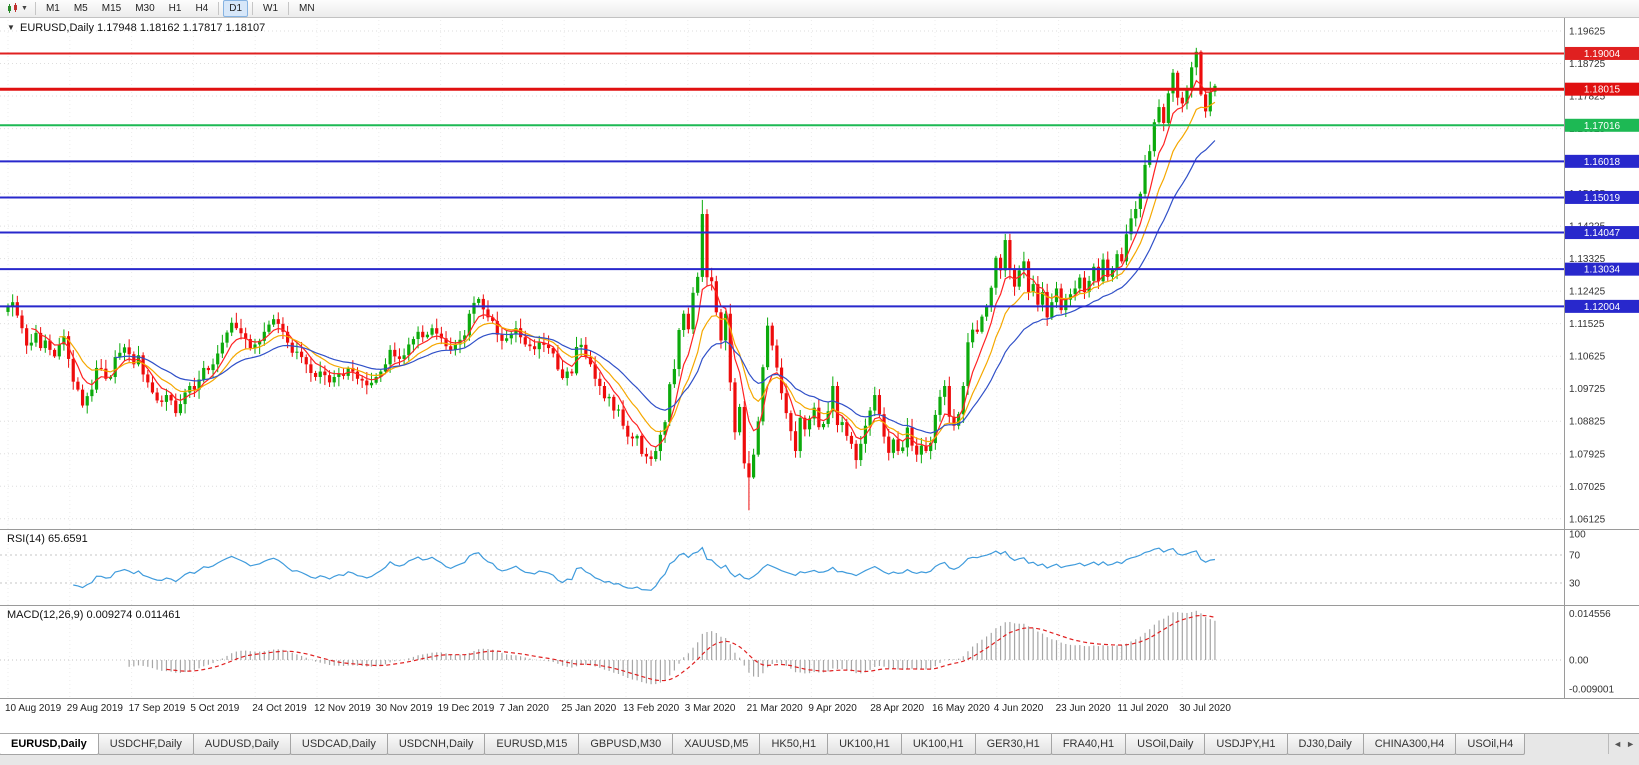  I want to click on price-badge-1.12004: 1.12004, so click(1602, 306).